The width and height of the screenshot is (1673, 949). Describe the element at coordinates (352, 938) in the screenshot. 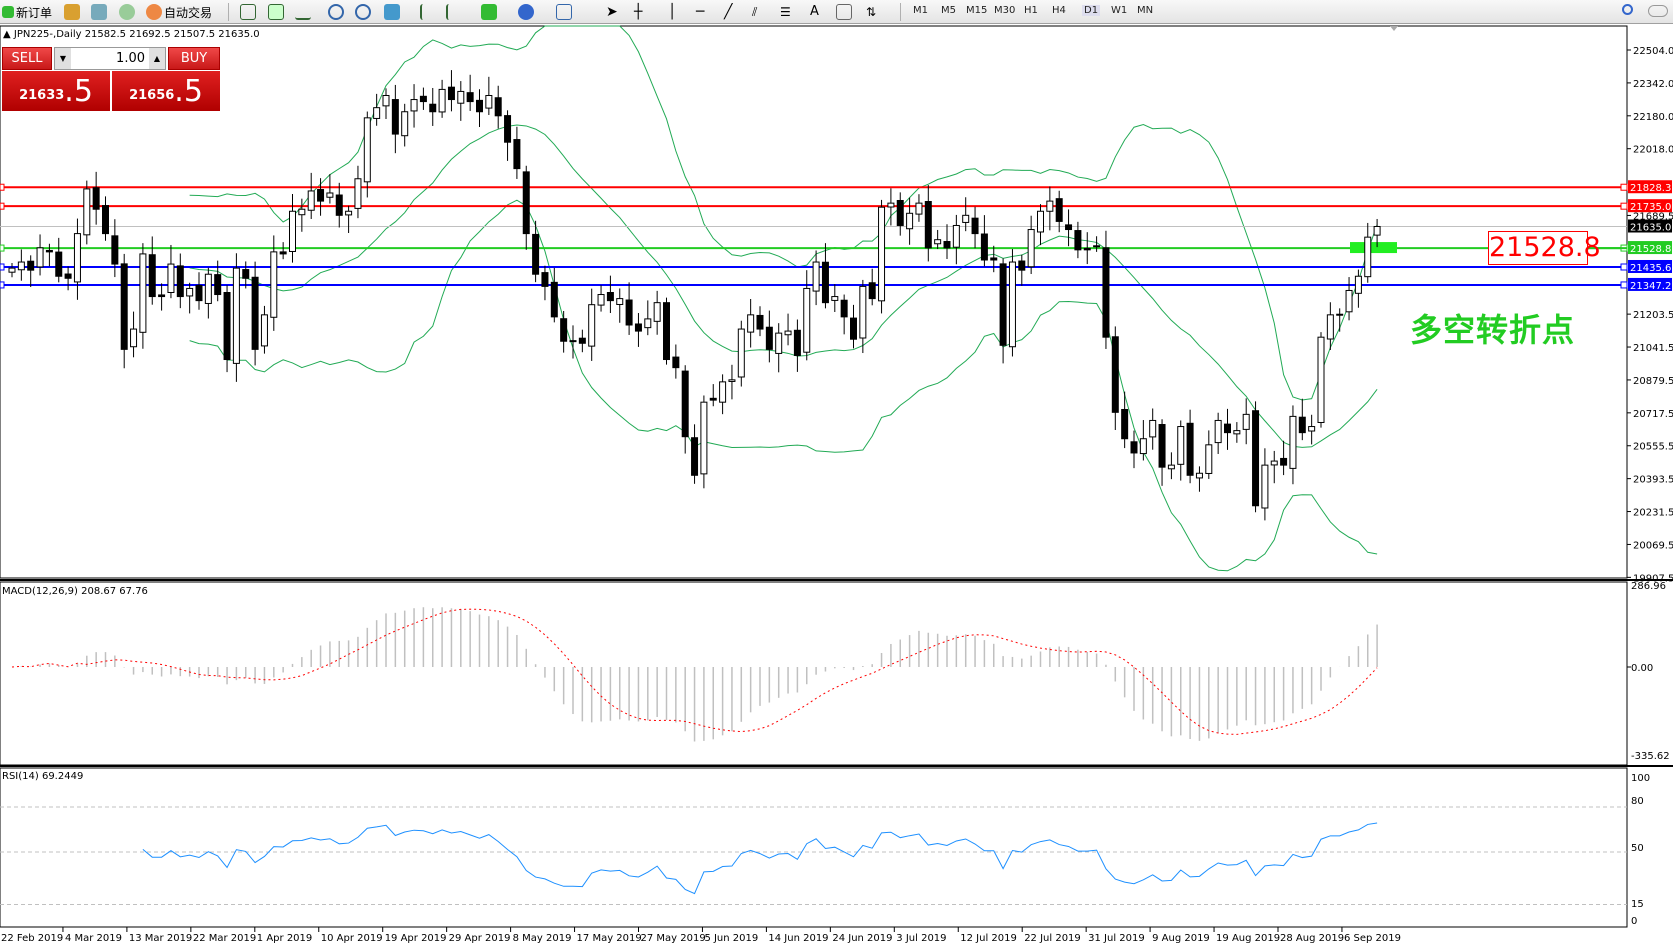

I see `date-axis-label: 10 Apr 2019` at that location.